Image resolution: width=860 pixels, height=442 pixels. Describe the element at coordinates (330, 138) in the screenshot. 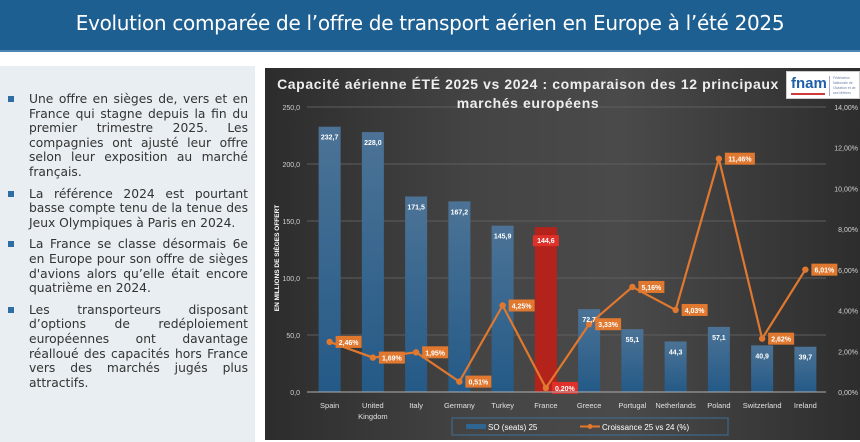

I see `bar-data-label: 232,7` at that location.